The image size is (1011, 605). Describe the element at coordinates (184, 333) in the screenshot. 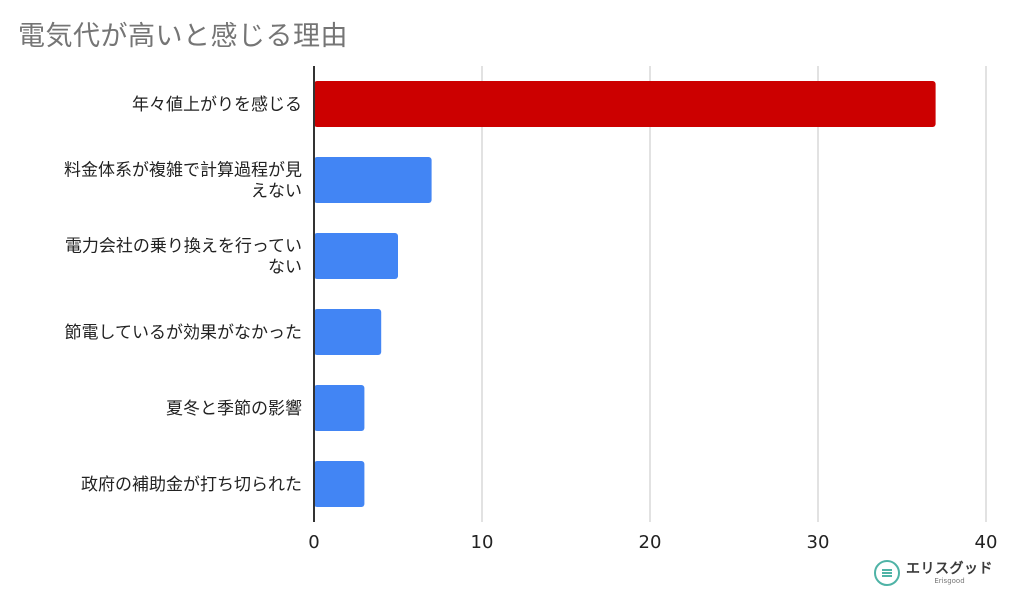

I see `category-label: 節電しているが効果がなかった` at that location.